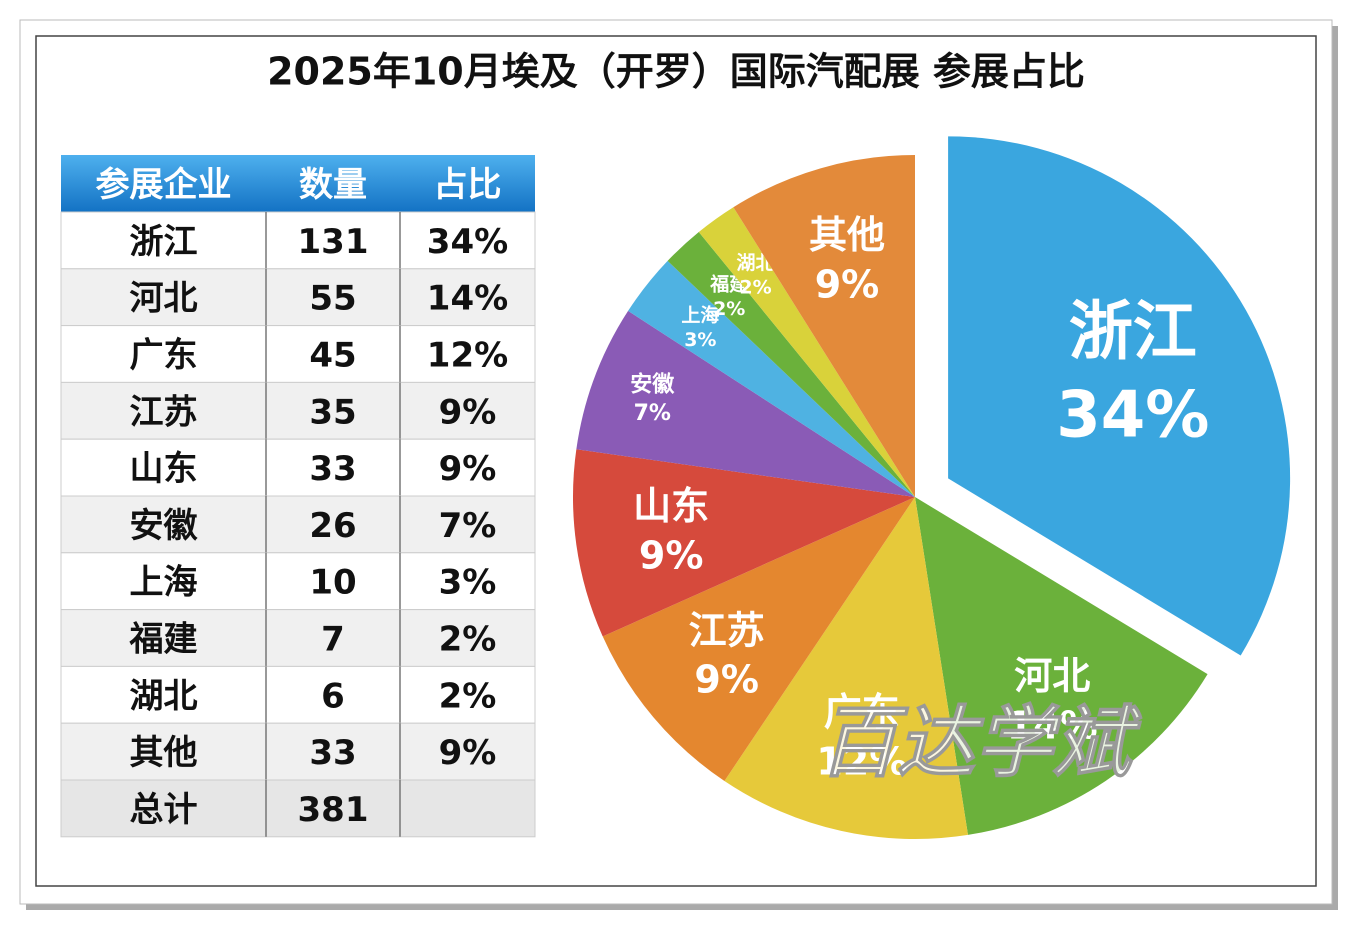 This screenshot has width=1352, height=926. I want to click on table-cell: 131, so click(333, 242).